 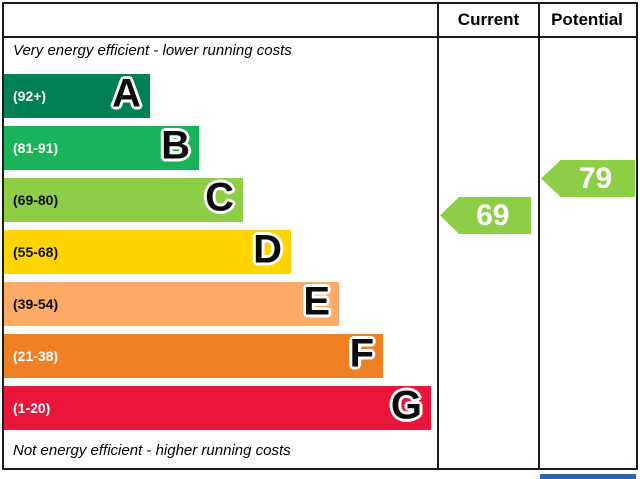 What do you see at coordinates (219, 197) in the screenshot?
I see `band-letter: C` at bounding box center [219, 197].